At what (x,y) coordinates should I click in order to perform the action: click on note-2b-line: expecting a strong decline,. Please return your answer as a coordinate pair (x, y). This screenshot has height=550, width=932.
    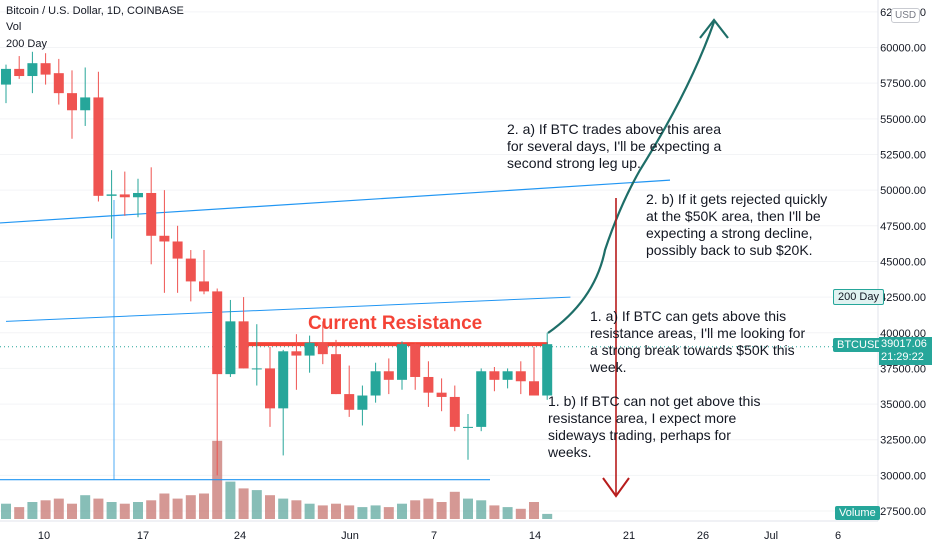
    Looking at the image, I should click on (729, 233).